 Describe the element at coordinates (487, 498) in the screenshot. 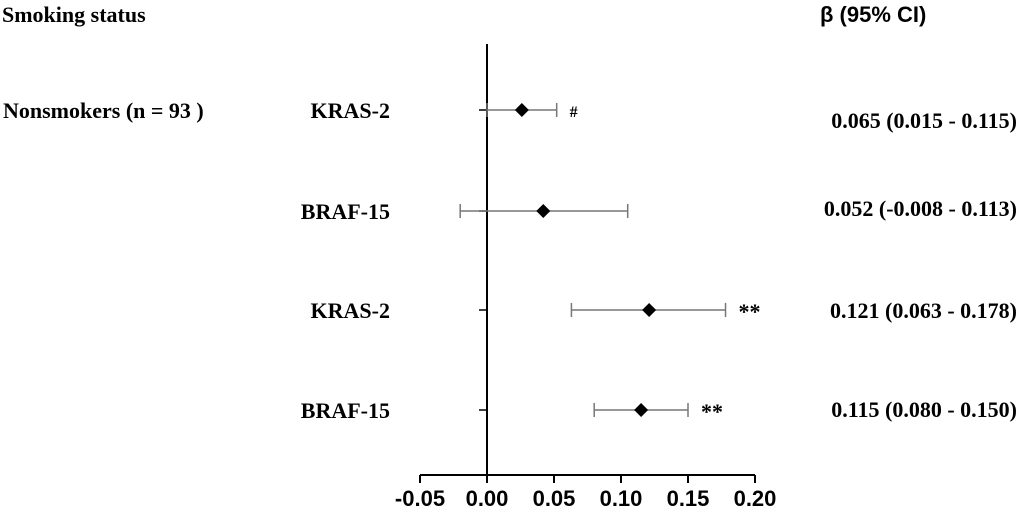

I see `x-tick-label: 0.00` at that location.